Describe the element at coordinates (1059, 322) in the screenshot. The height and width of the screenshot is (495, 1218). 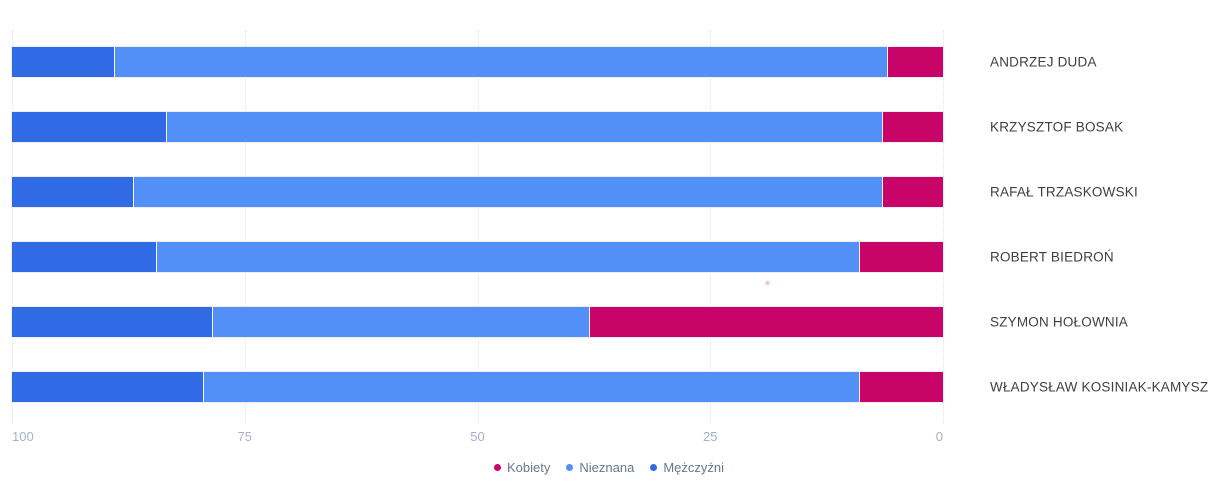
I see `category-label: SZYMON HOŁOWNIA` at that location.